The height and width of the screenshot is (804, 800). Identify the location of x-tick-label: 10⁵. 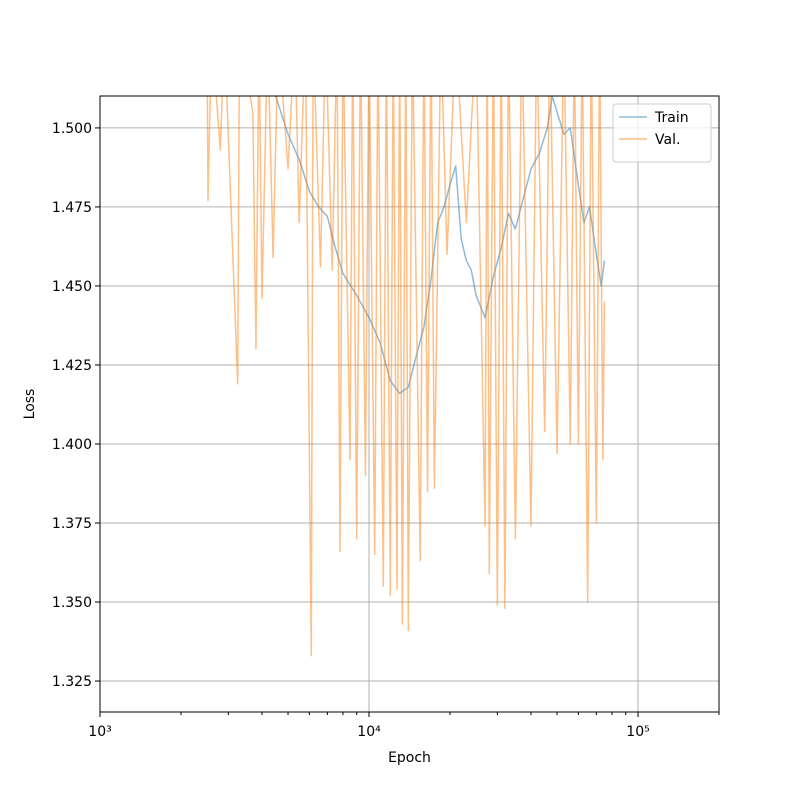
(637, 732).